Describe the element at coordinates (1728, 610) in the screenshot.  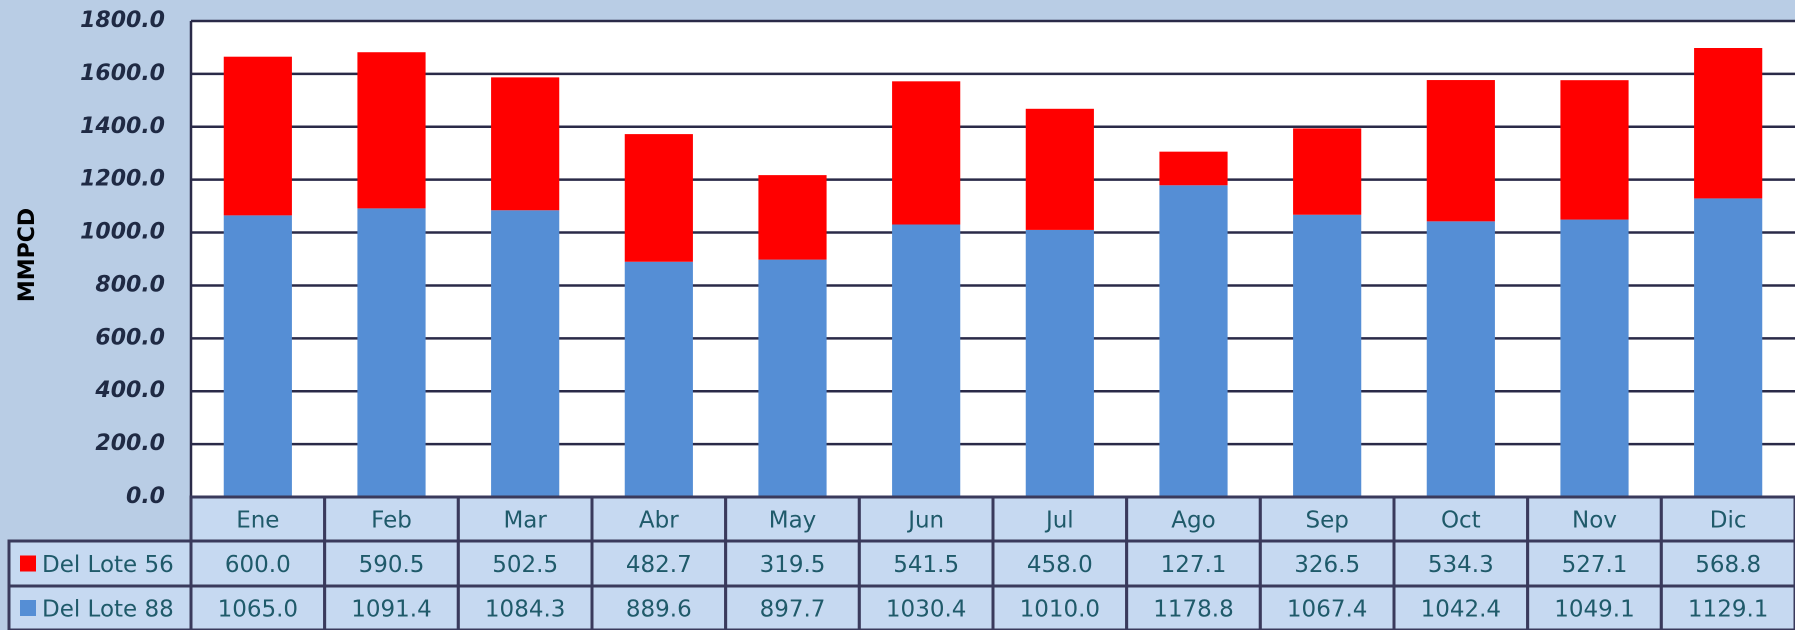
I see `table-value: 1129.1` at that location.